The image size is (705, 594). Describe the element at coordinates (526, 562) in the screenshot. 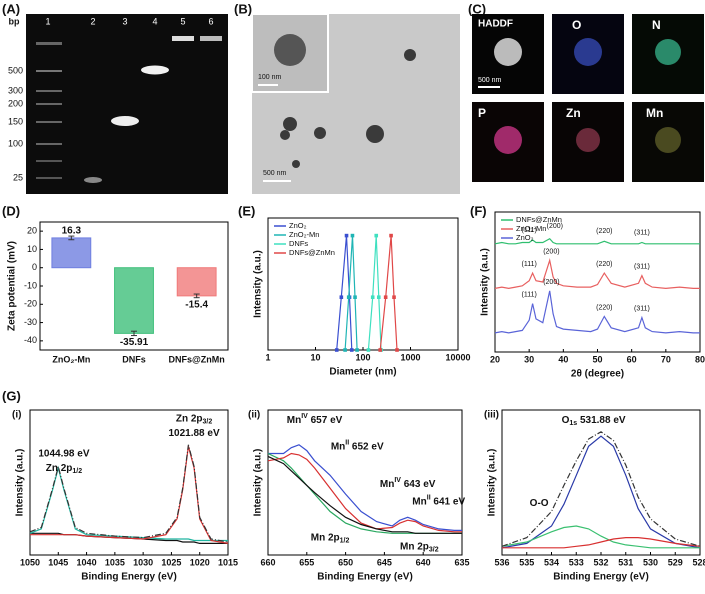

I see `x-tick-label: 535` at that location.